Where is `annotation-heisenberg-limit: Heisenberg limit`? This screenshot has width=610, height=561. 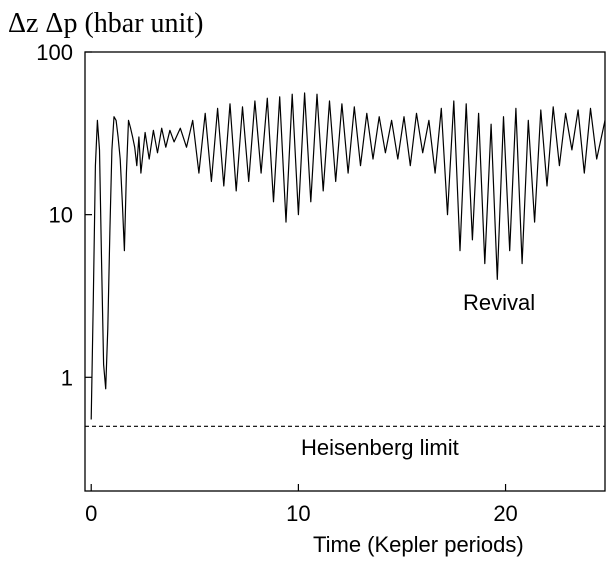 annotation-heisenberg-limit: Heisenberg limit is located at coordinates (380, 447).